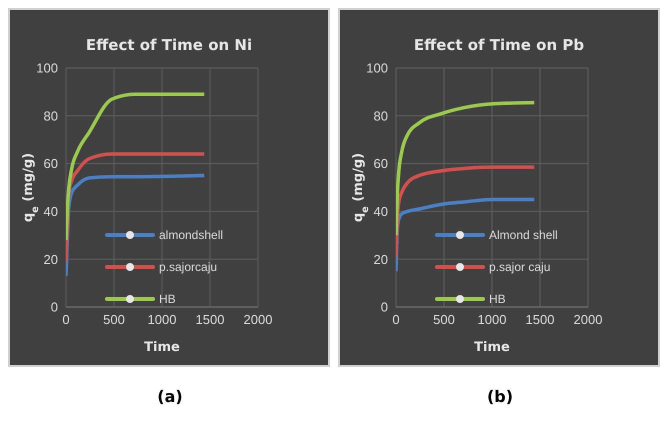  What do you see at coordinates (191, 235) in the screenshot?
I see `legend-label: almondshell` at bounding box center [191, 235].